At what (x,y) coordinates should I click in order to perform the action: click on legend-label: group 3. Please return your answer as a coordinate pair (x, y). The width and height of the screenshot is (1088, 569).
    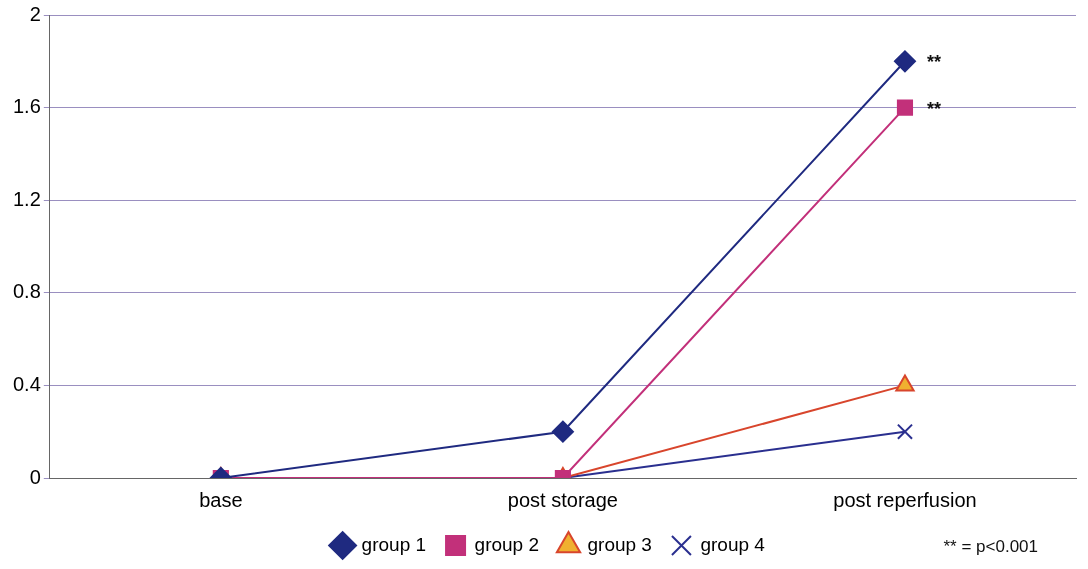
    Looking at the image, I should click on (619, 544).